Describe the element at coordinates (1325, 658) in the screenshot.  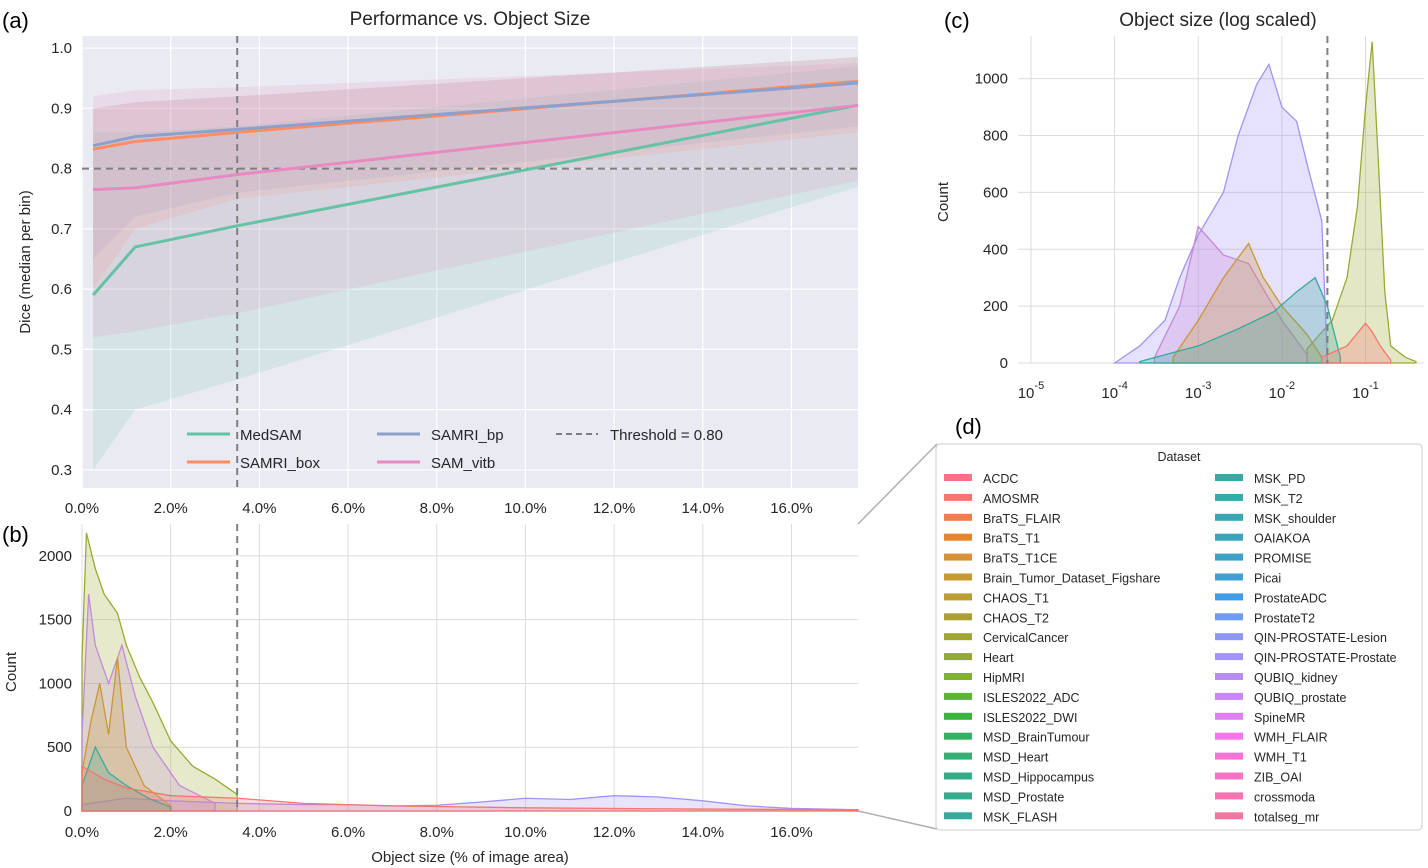
I see `dataset-label: QIN-PROSTATE-Prostate` at that location.